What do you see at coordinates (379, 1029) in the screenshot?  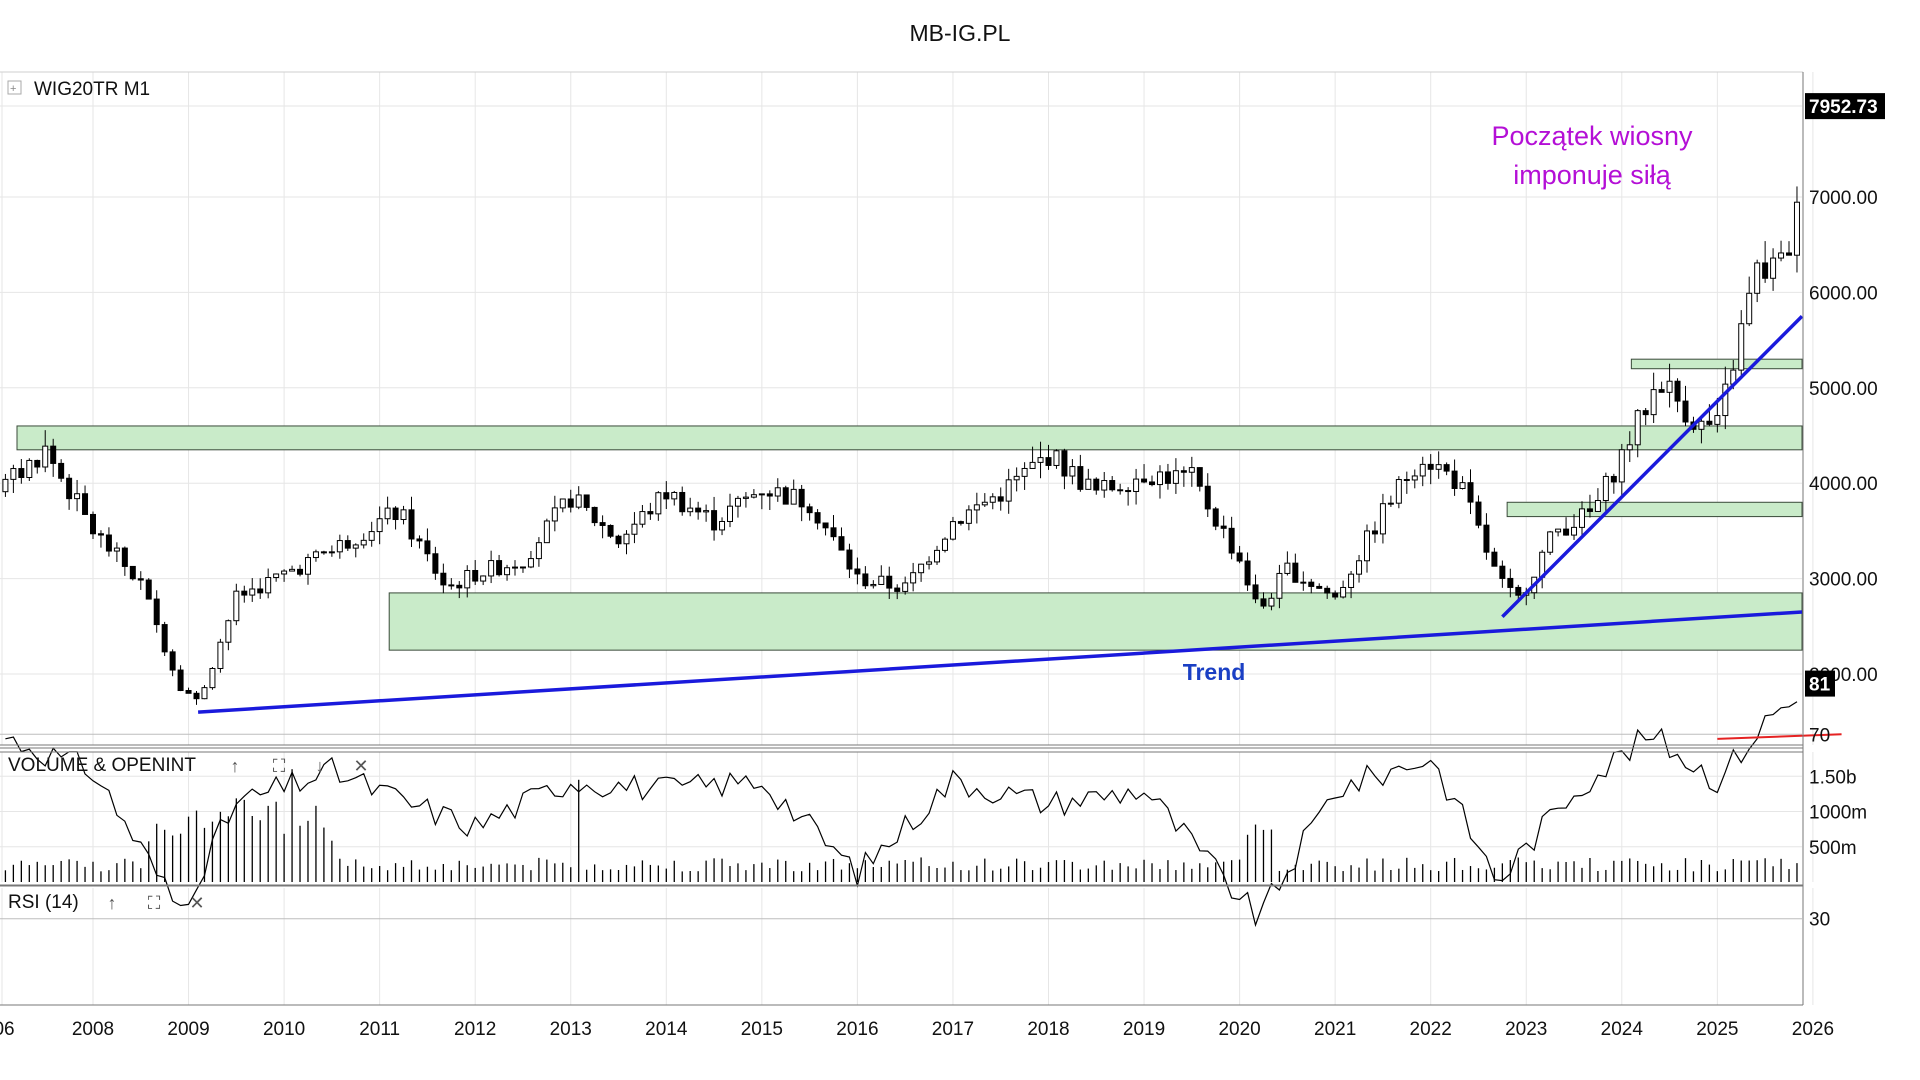 I see `x-tick-label: 2011` at bounding box center [379, 1029].